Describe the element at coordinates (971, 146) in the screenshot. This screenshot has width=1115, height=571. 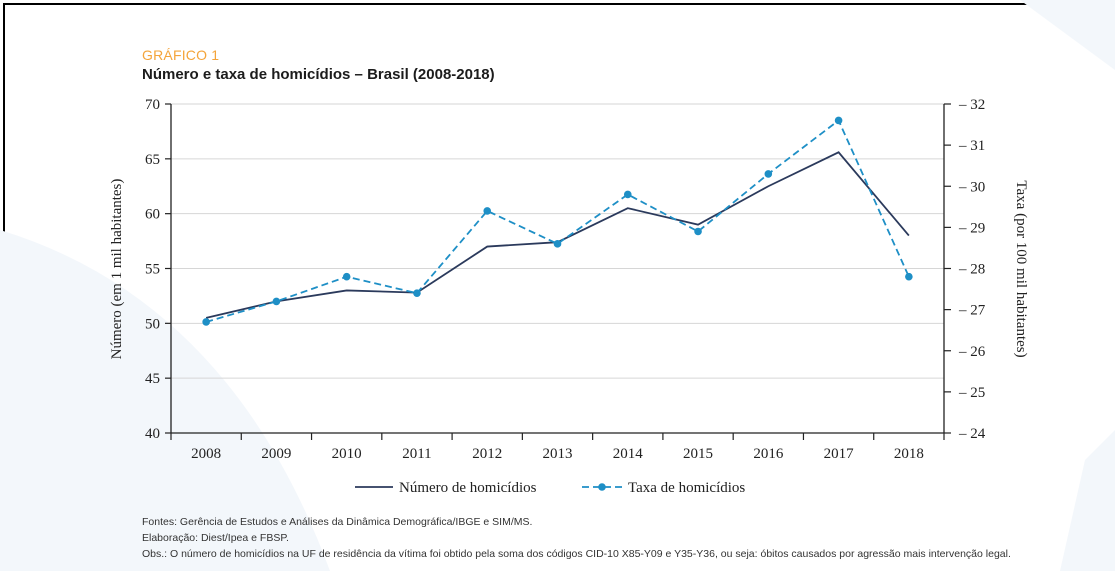
I see `y2-tick-label: – 31` at that location.